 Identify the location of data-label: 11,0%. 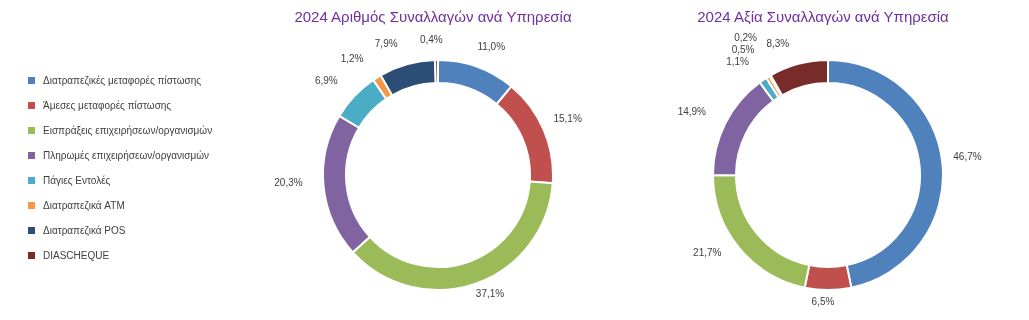
(491, 47).